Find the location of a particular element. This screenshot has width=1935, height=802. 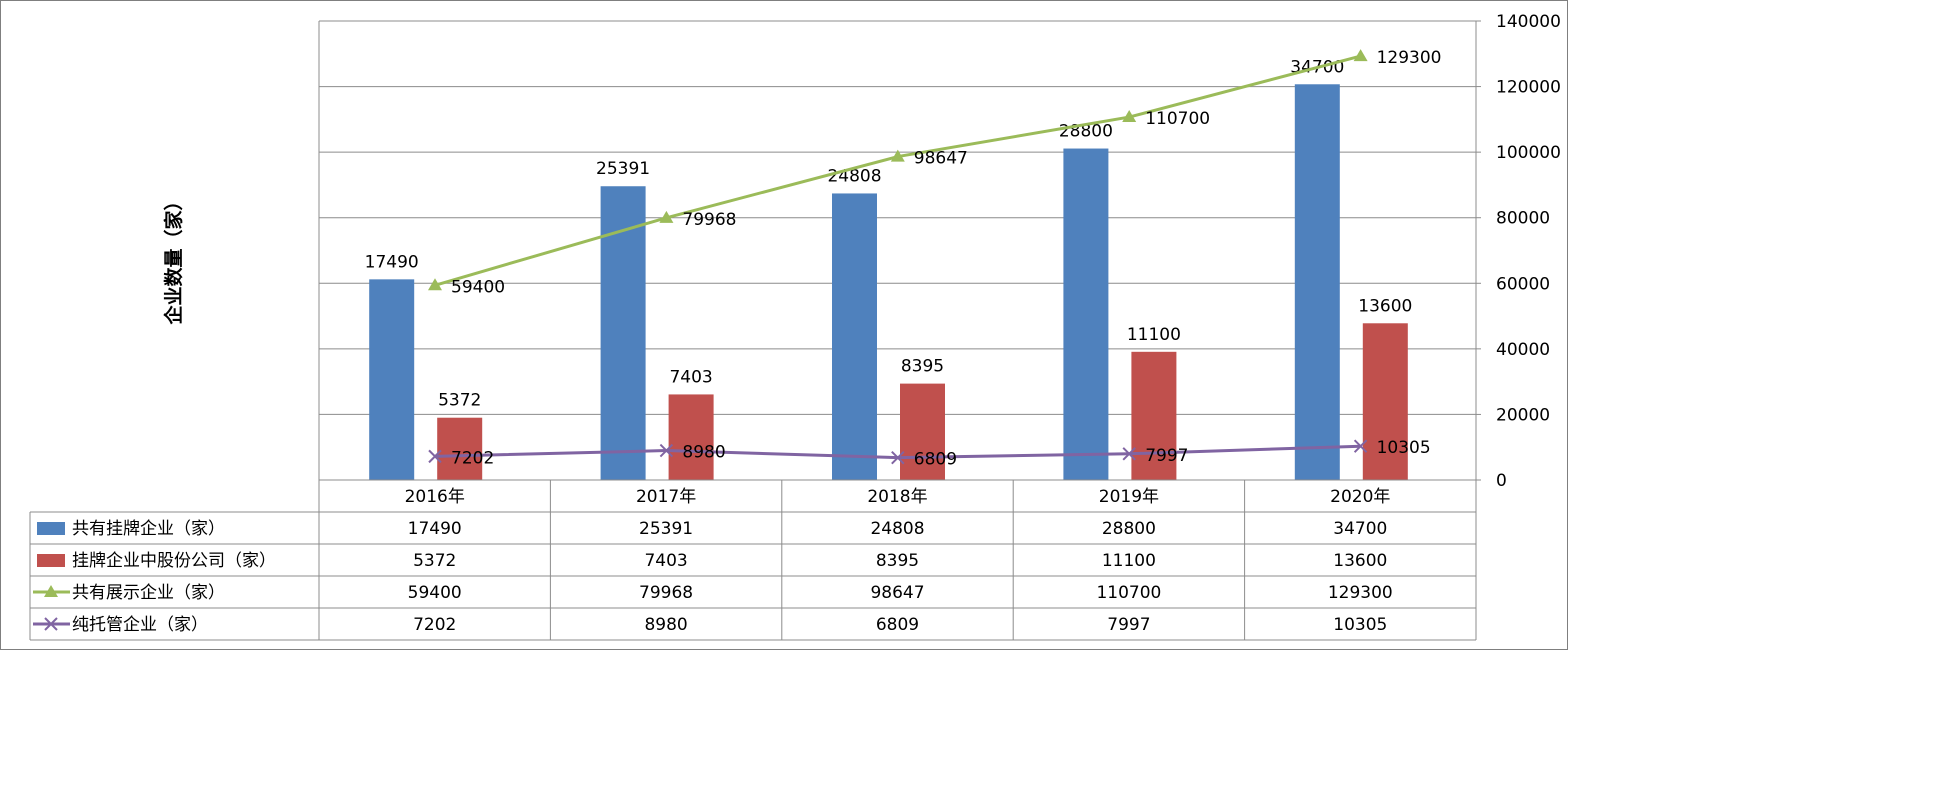

y-tick-label: 40000 is located at coordinates (1523, 350).